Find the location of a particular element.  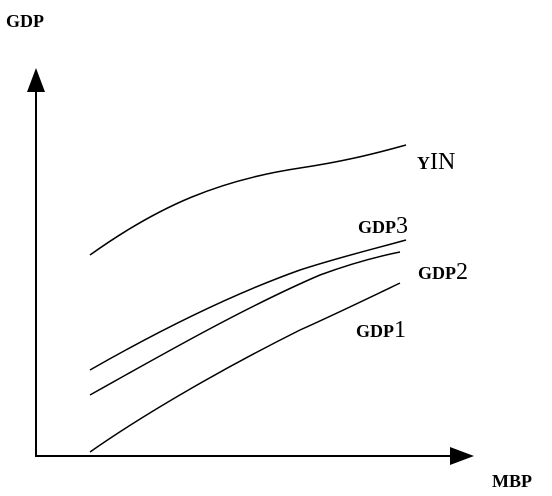

curve-label-gdp2: GDP2 is located at coordinates (443, 272).